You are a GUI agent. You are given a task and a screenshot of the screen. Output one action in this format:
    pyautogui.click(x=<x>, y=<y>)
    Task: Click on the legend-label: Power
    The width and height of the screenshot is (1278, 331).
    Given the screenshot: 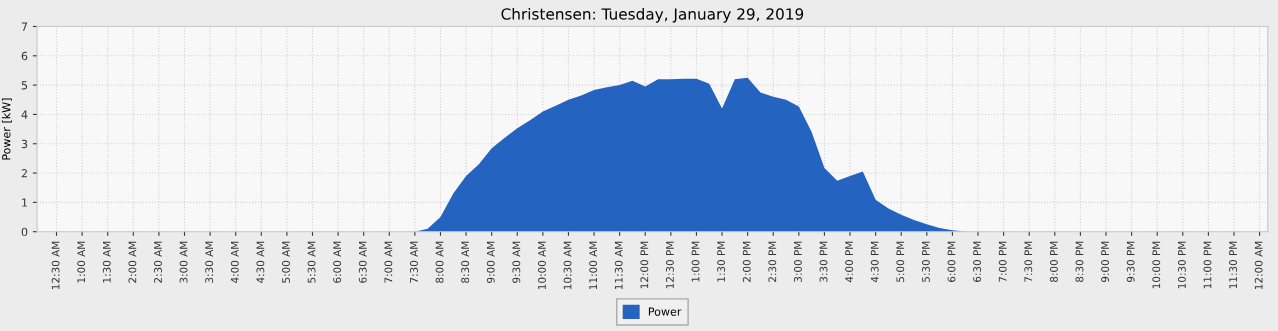 What is the action you would take?
    pyautogui.click(x=665, y=311)
    